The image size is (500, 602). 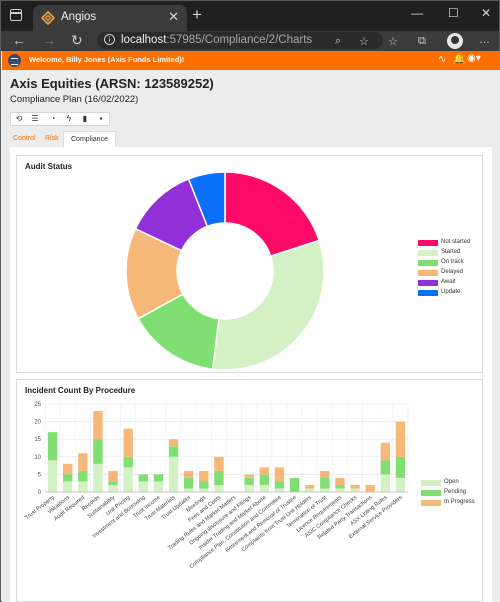 I want to click on profile-avatar, so click(x=455, y=41).